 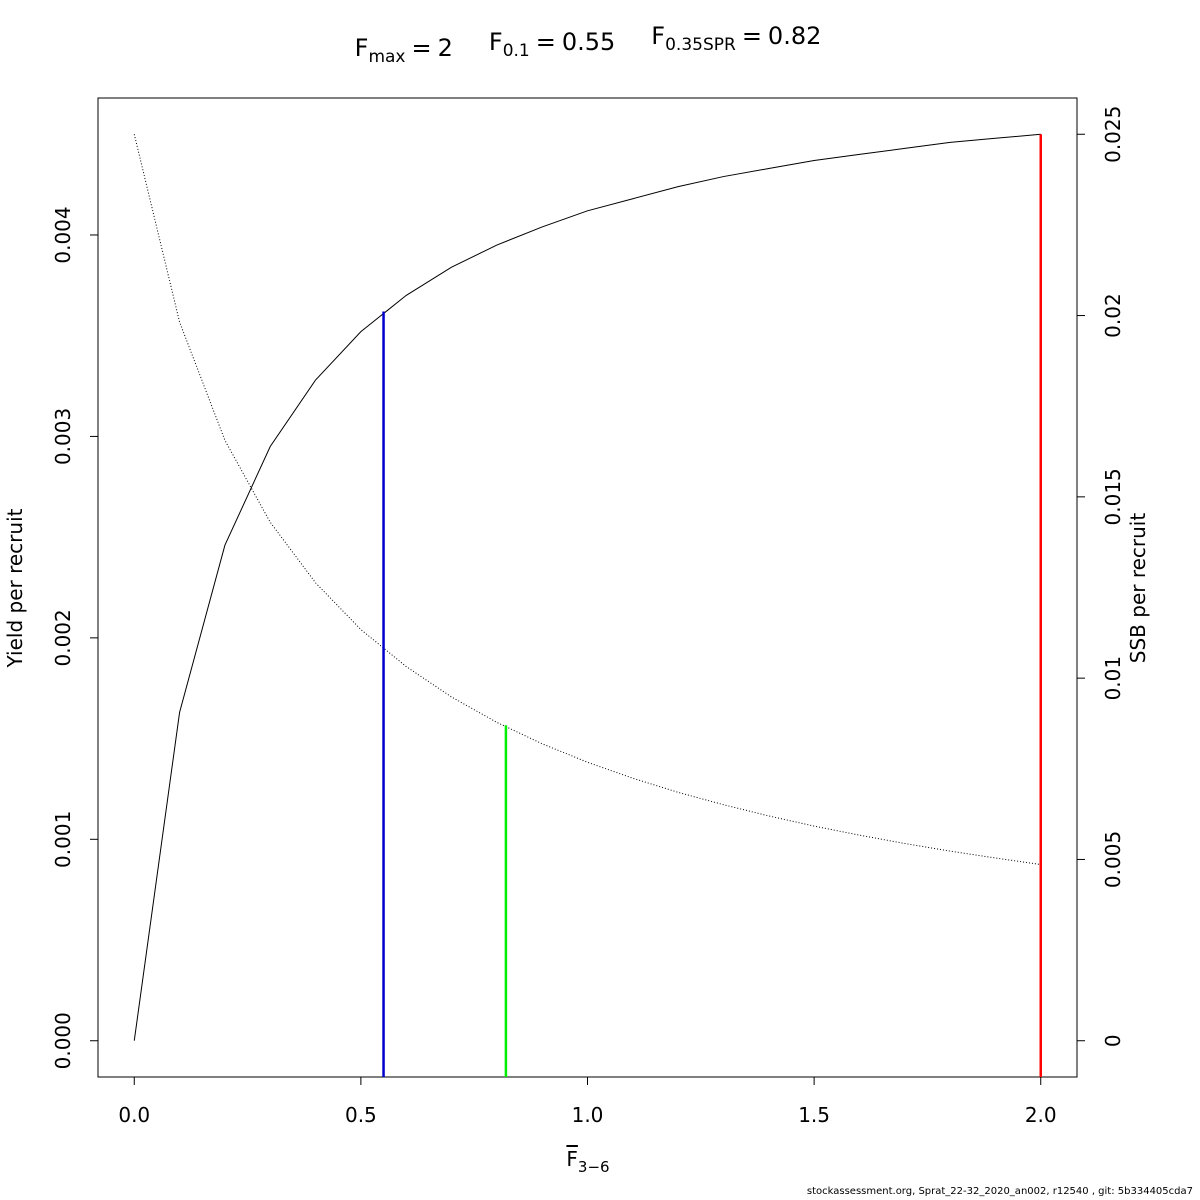 What do you see at coordinates (1113, 496) in the screenshot?
I see `y2-tick-label: 0.015` at bounding box center [1113, 496].